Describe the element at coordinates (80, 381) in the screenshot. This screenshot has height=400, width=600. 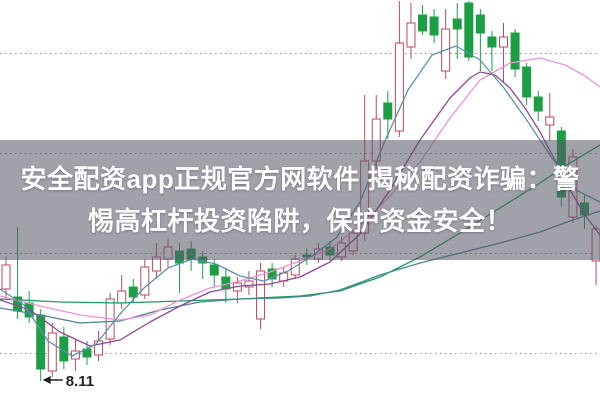
I see `low-price-label: 8.11` at that location.